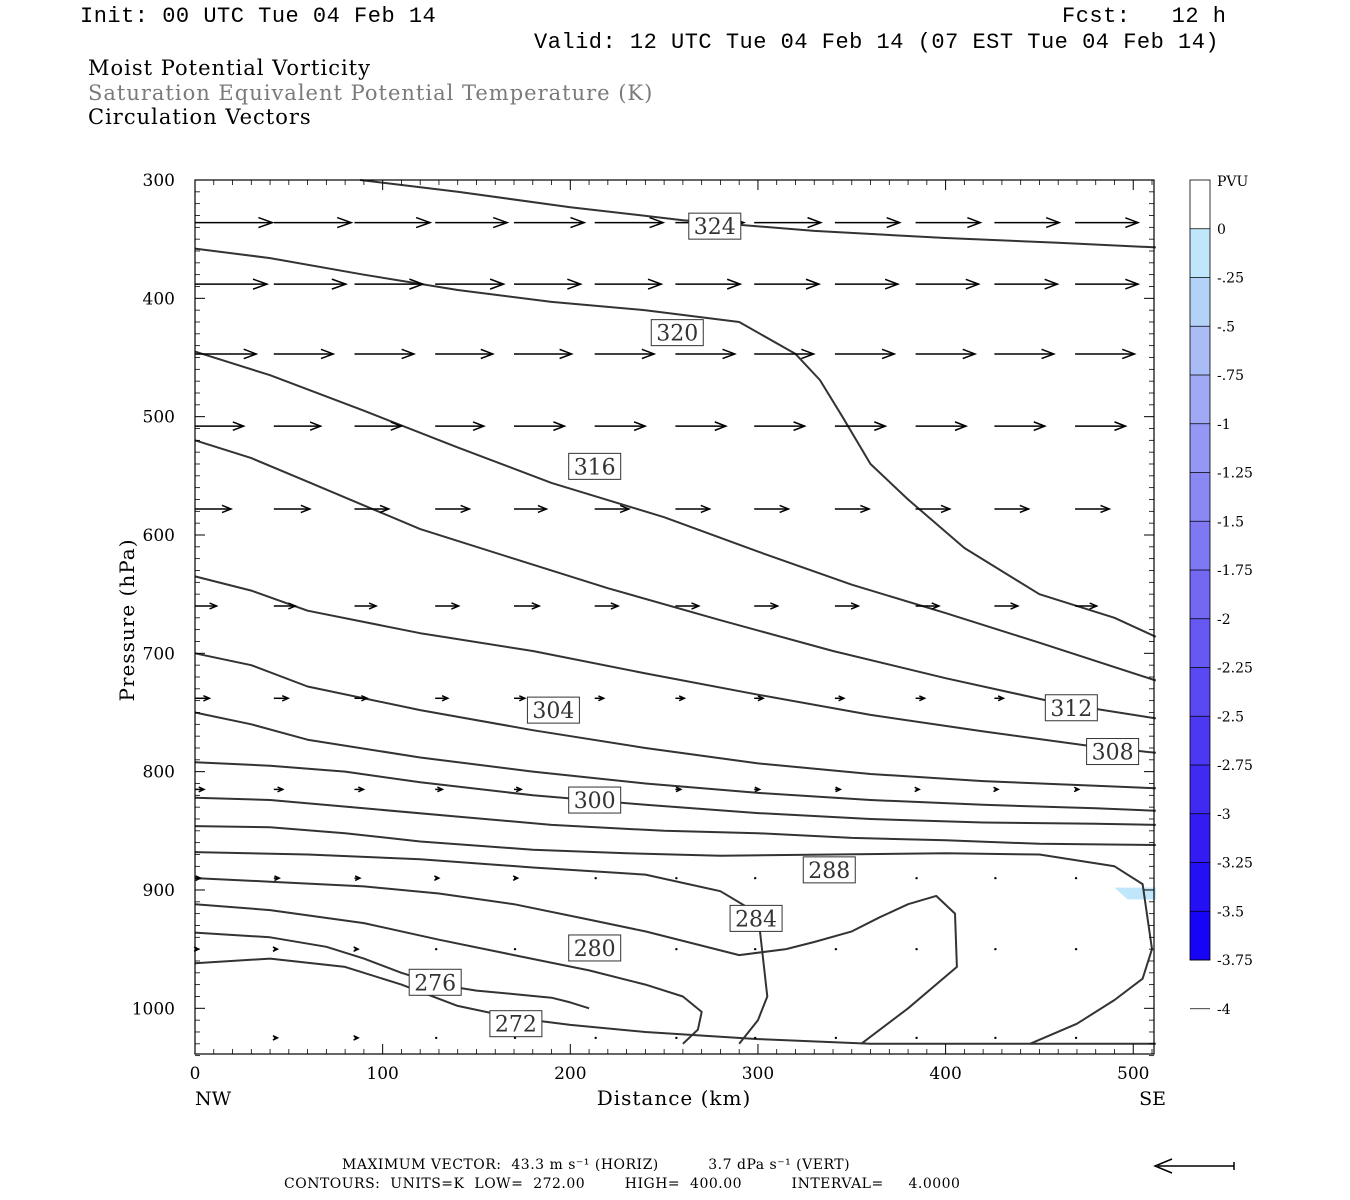 Image resolution: width=1350 pixels, height=1200 pixels. Describe the element at coordinates (435, 983) in the screenshot. I see `svg-text: 276` at that location.